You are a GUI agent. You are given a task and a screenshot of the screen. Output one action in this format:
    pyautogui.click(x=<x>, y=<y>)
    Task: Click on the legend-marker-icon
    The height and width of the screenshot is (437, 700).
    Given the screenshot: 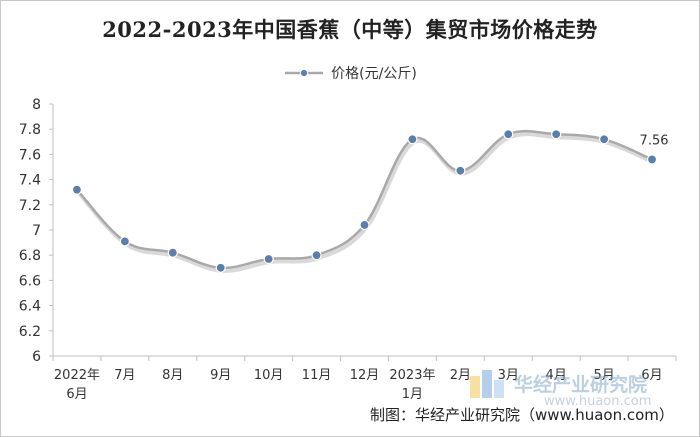 What is the action you would take?
    pyautogui.click(x=304, y=73)
    